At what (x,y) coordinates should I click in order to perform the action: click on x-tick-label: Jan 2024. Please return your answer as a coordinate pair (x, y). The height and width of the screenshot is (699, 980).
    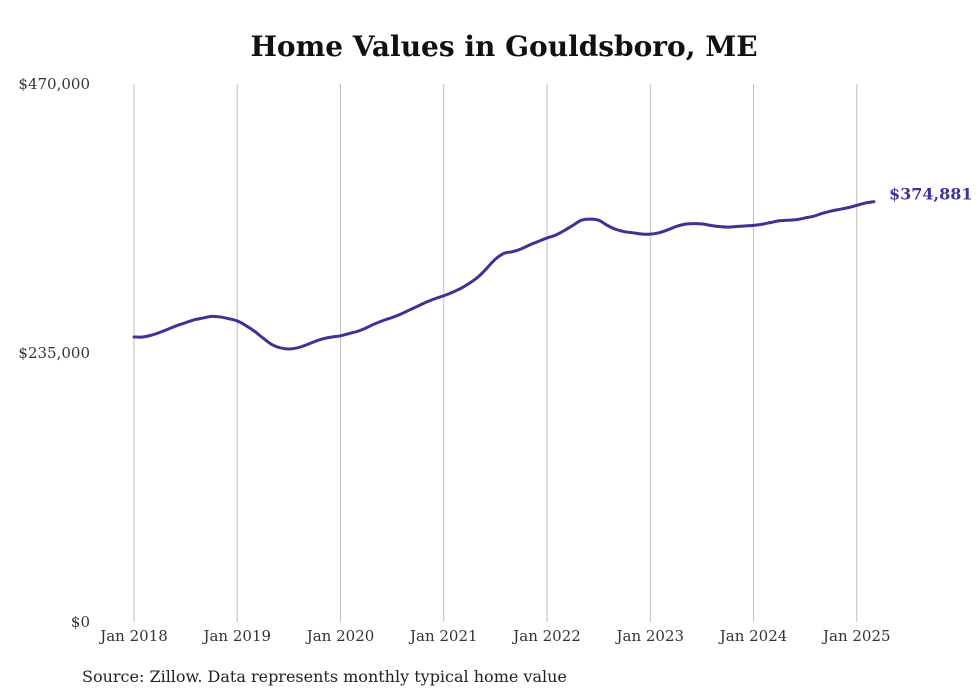
    Looking at the image, I should click on (753, 636).